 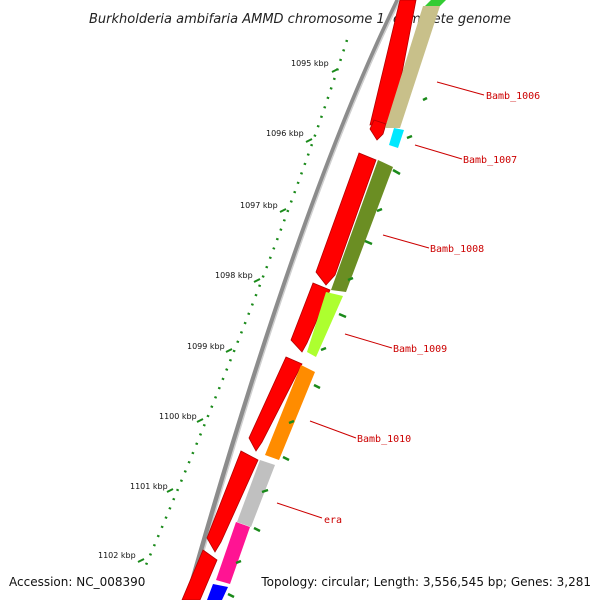 I want to click on gene-label-bamb-1010: Bamb_1010, so click(x=384, y=439).